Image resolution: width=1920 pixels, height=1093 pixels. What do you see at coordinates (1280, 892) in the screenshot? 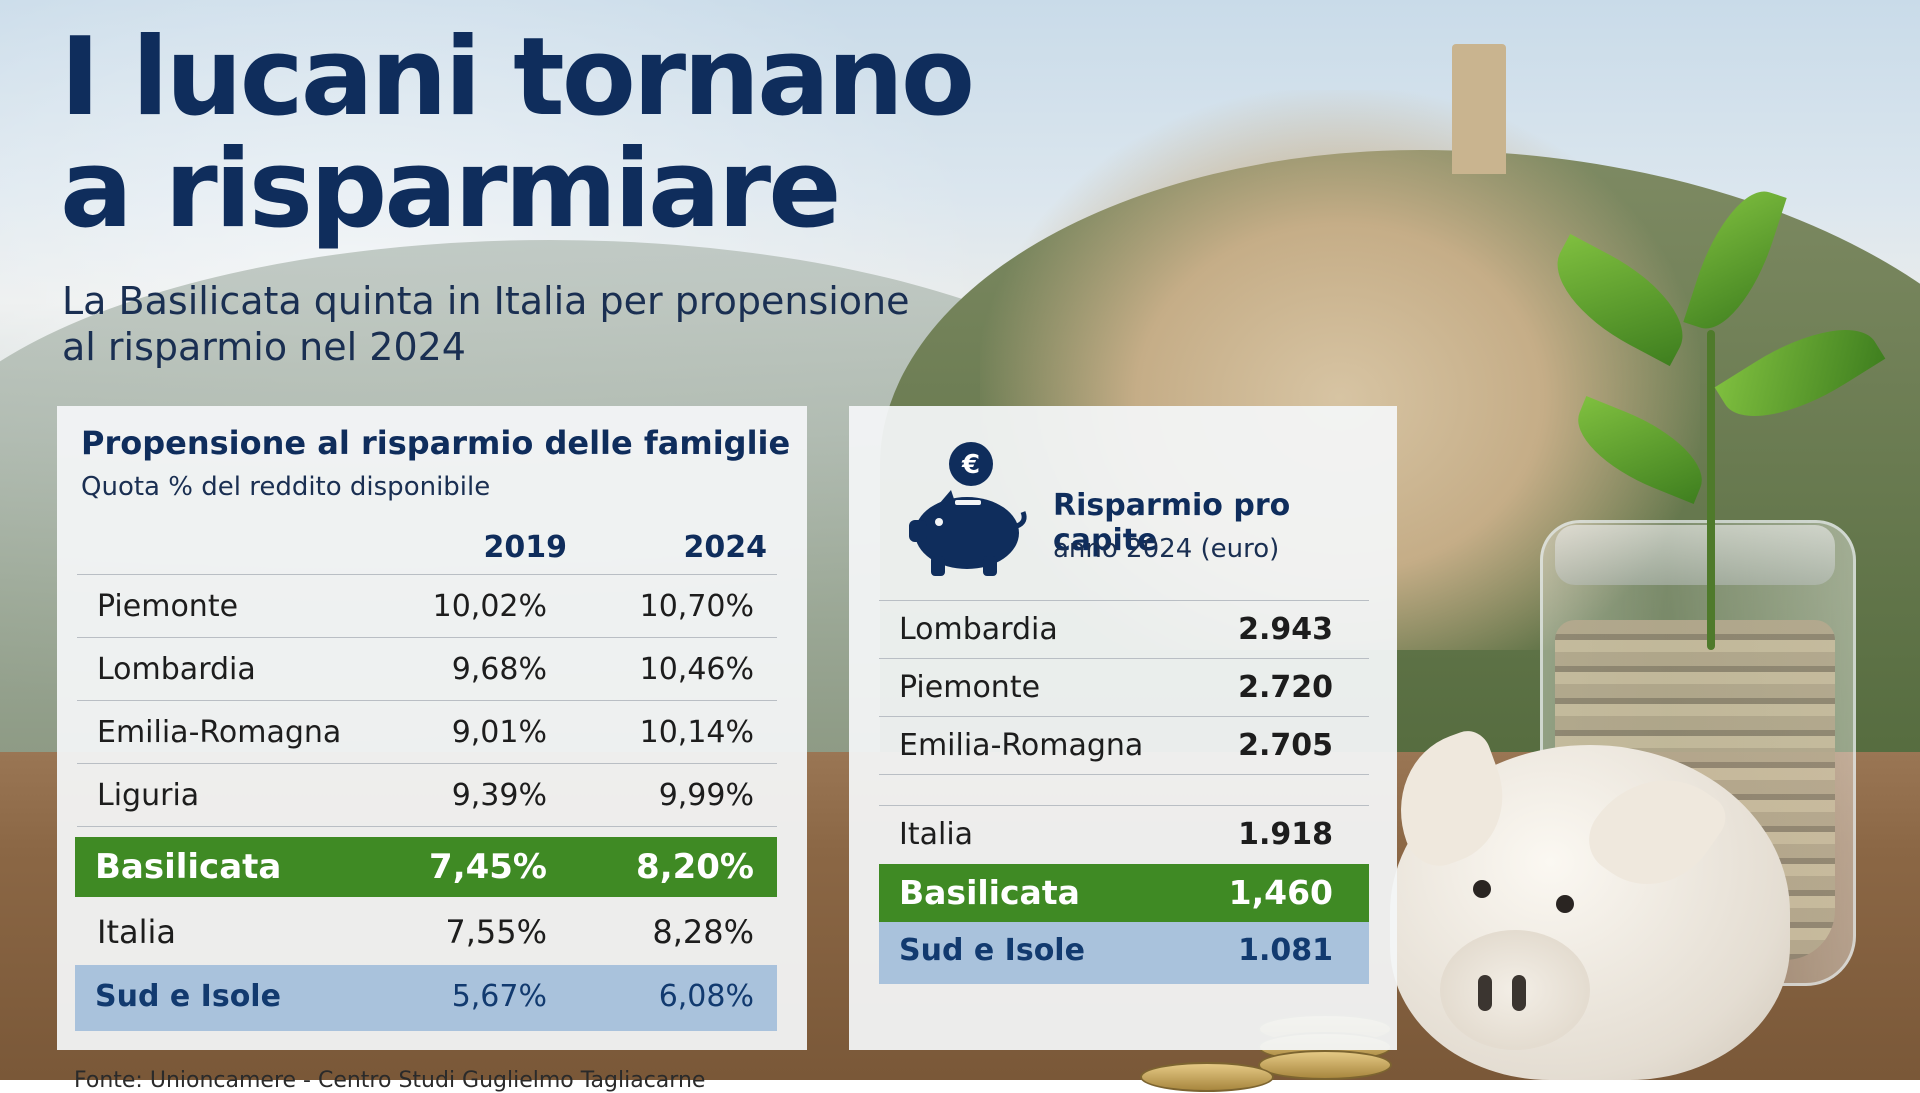
I see `per-capita-value: 1,460` at bounding box center [1280, 892].